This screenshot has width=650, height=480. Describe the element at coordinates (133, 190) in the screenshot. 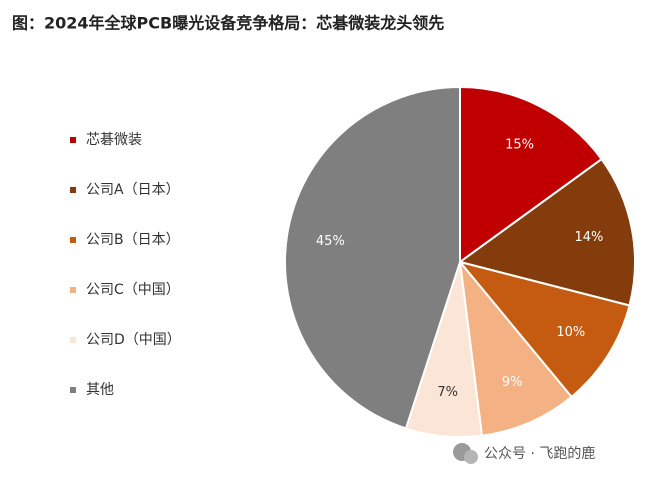

I see `legend-label: 公司A（日本）` at that location.